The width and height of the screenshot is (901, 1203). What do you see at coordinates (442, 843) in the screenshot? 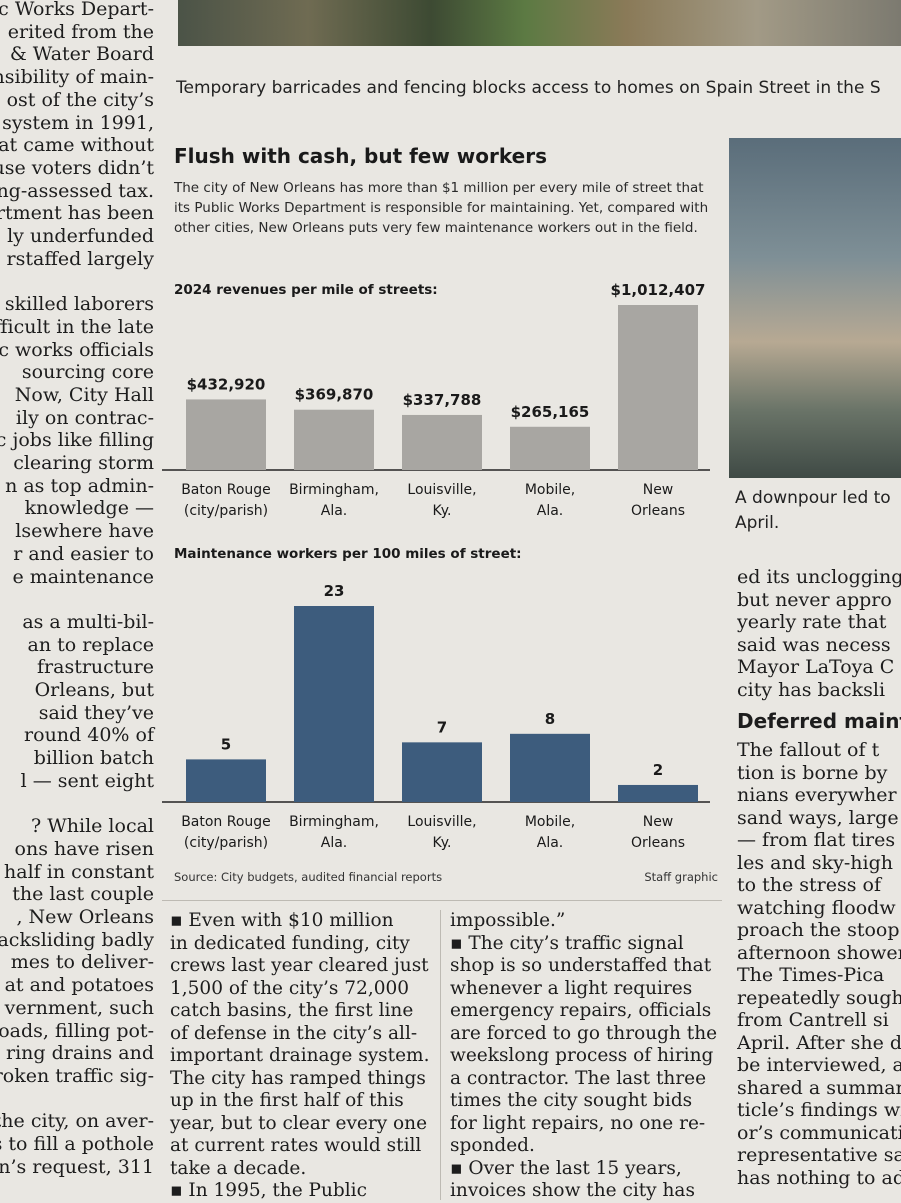
I see `category-label: Ky.` at bounding box center [442, 843].